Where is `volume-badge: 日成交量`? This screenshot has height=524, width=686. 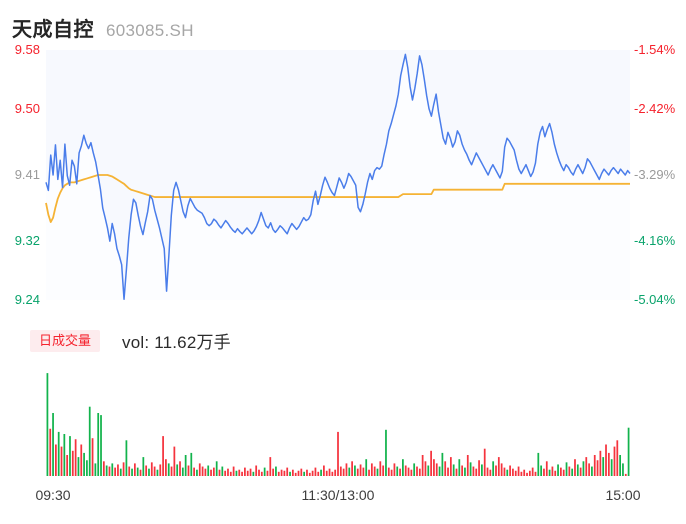 volume-badge: 日成交量 is located at coordinates (65, 340).